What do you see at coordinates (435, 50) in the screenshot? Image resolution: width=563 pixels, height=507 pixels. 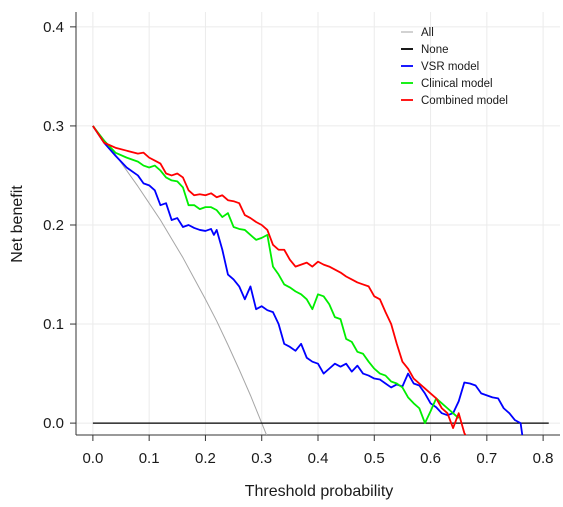 I see `legend-label-none: None` at bounding box center [435, 50].